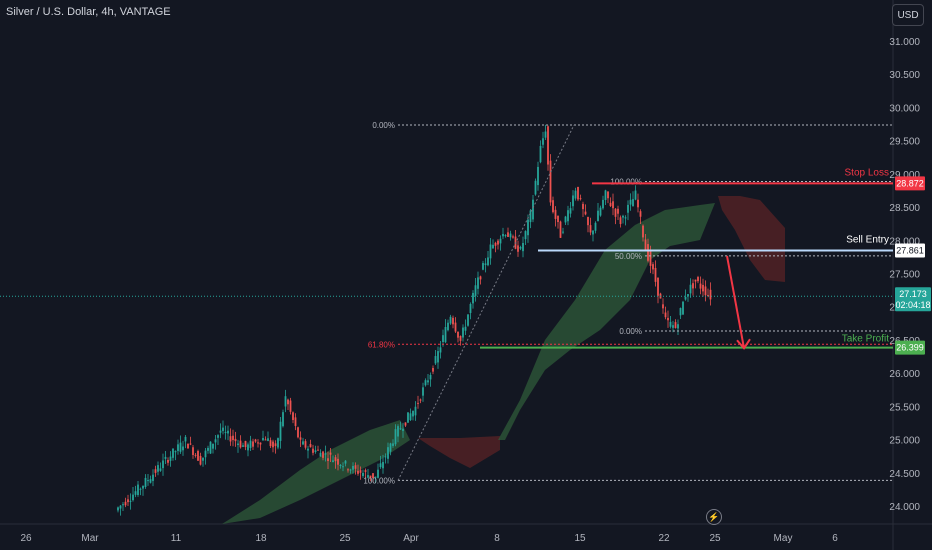 The image size is (932, 550). I want to click on time-tick-label: 25, so click(715, 538).